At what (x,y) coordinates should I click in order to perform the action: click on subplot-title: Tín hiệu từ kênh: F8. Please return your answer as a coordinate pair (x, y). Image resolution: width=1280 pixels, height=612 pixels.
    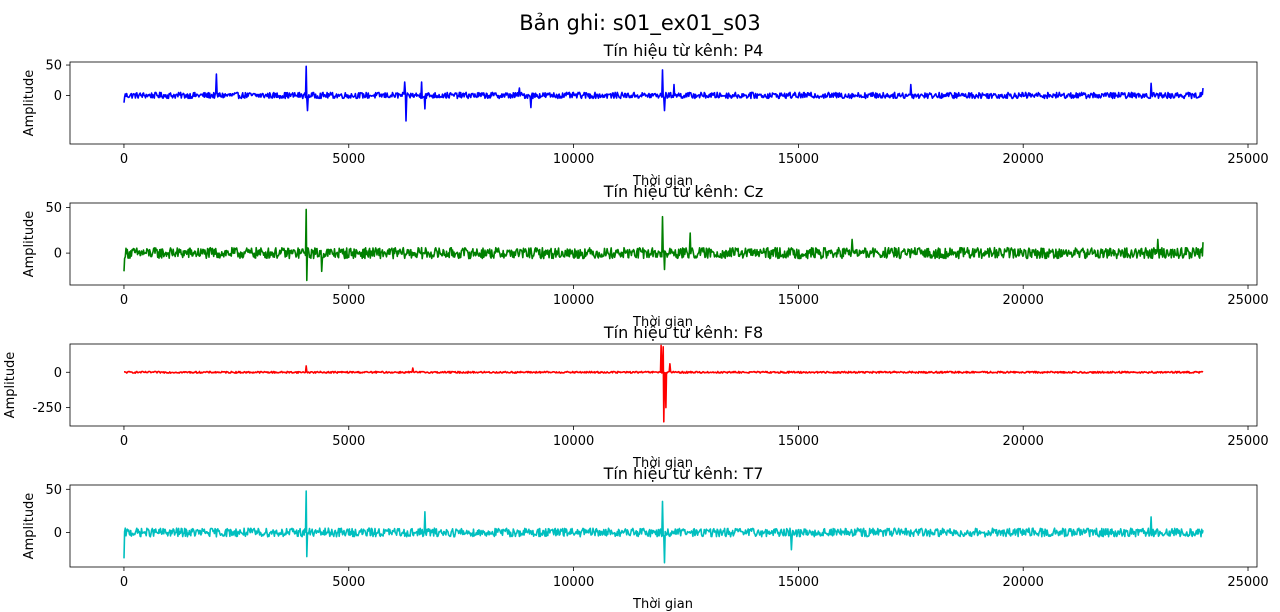
    Looking at the image, I should click on (683, 332).